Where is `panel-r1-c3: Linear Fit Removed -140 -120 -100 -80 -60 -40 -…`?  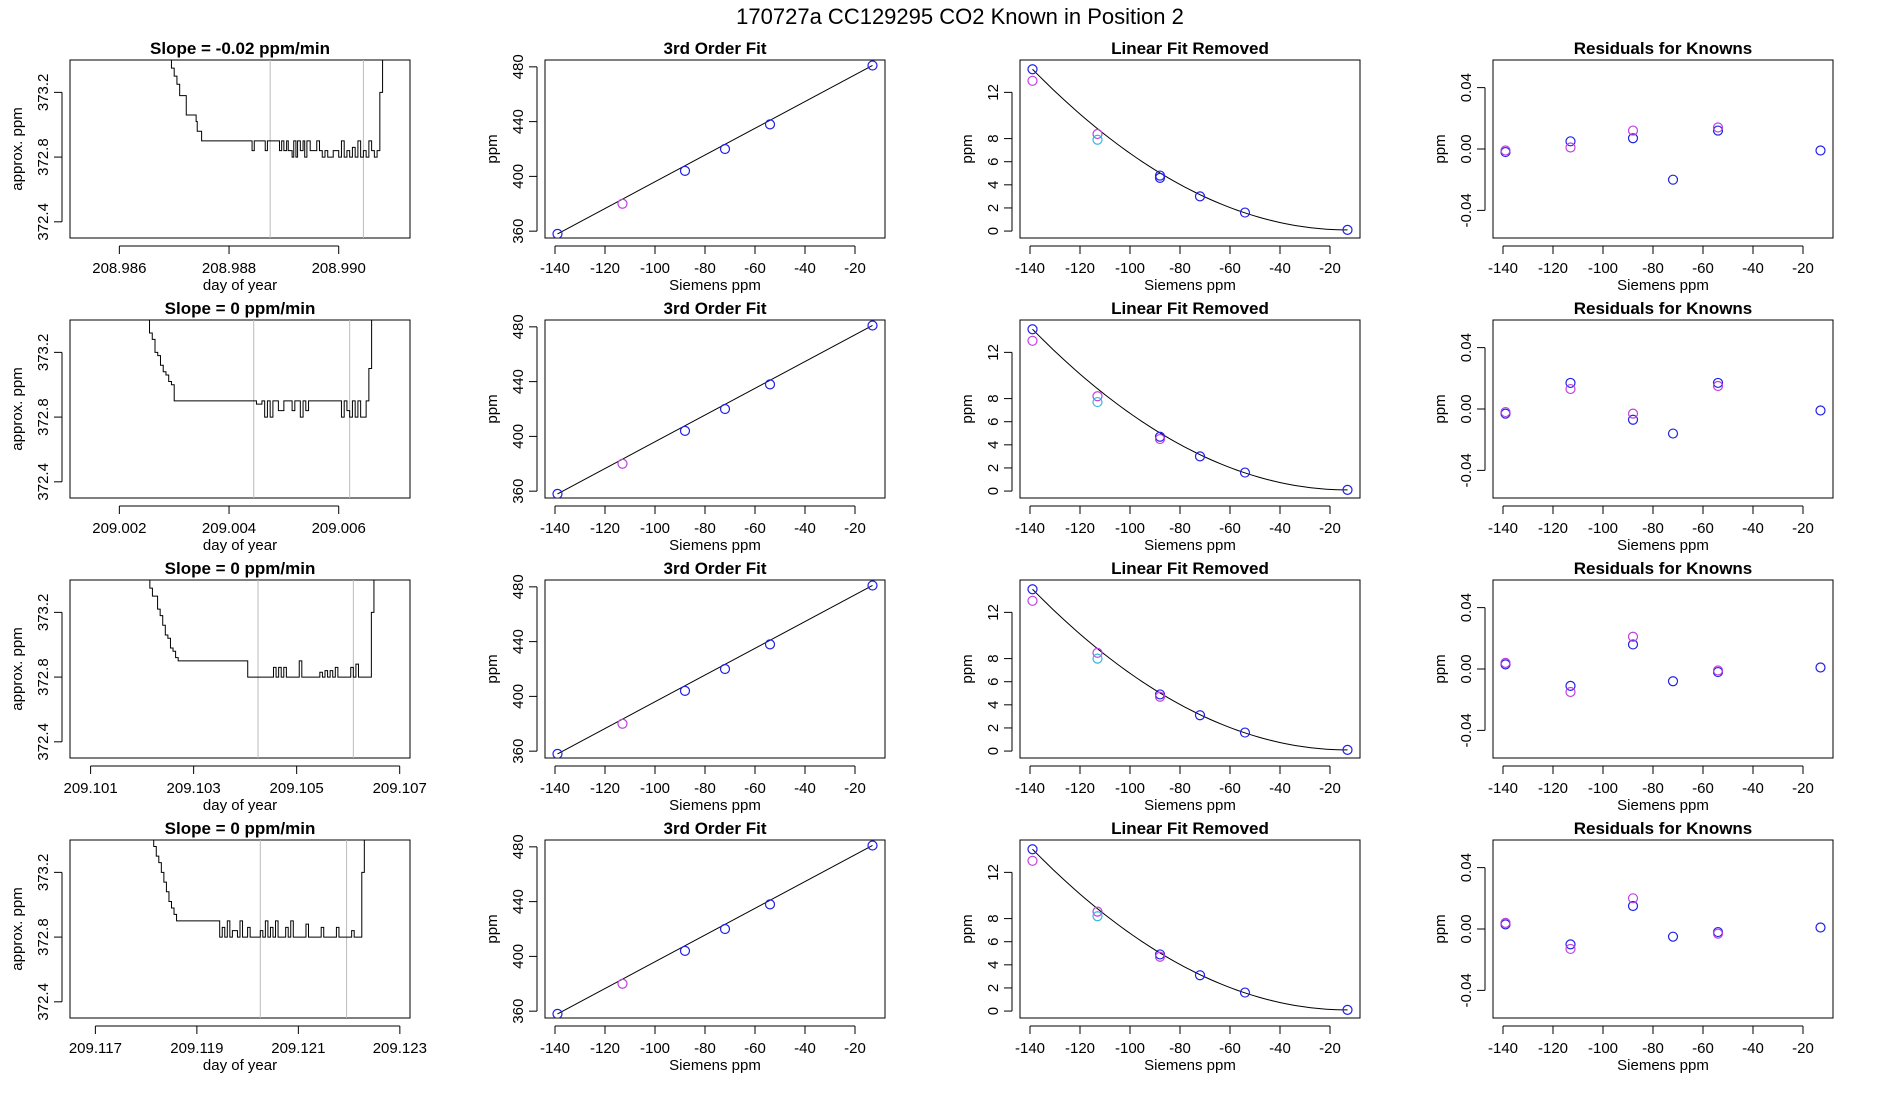
panel-r1-c3: Linear Fit Removed -140 -120 -100 -80 -60 -40 -… is located at coordinates (1160, 166).